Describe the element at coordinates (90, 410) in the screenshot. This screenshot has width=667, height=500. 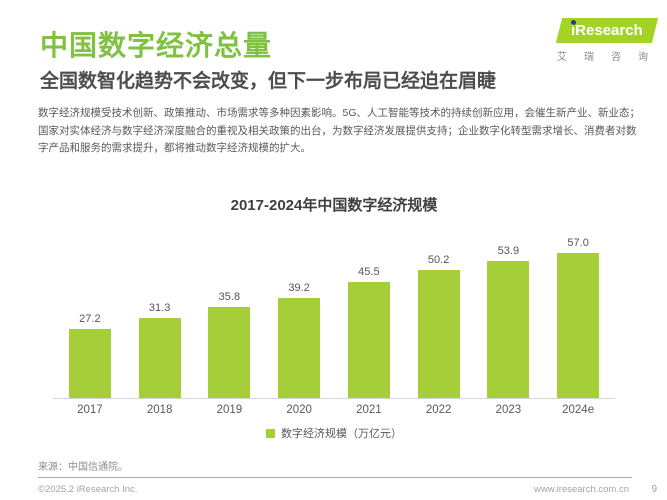
I see `x-axis-label: 2017` at that location.